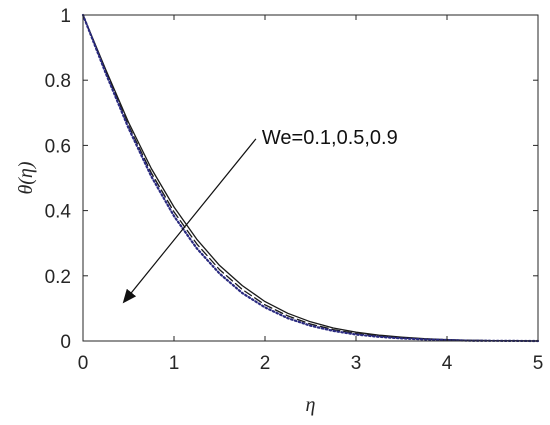  Describe the element at coordinates (265, 363) in the screenshot. I see `x-tick-label: 2` at that location.